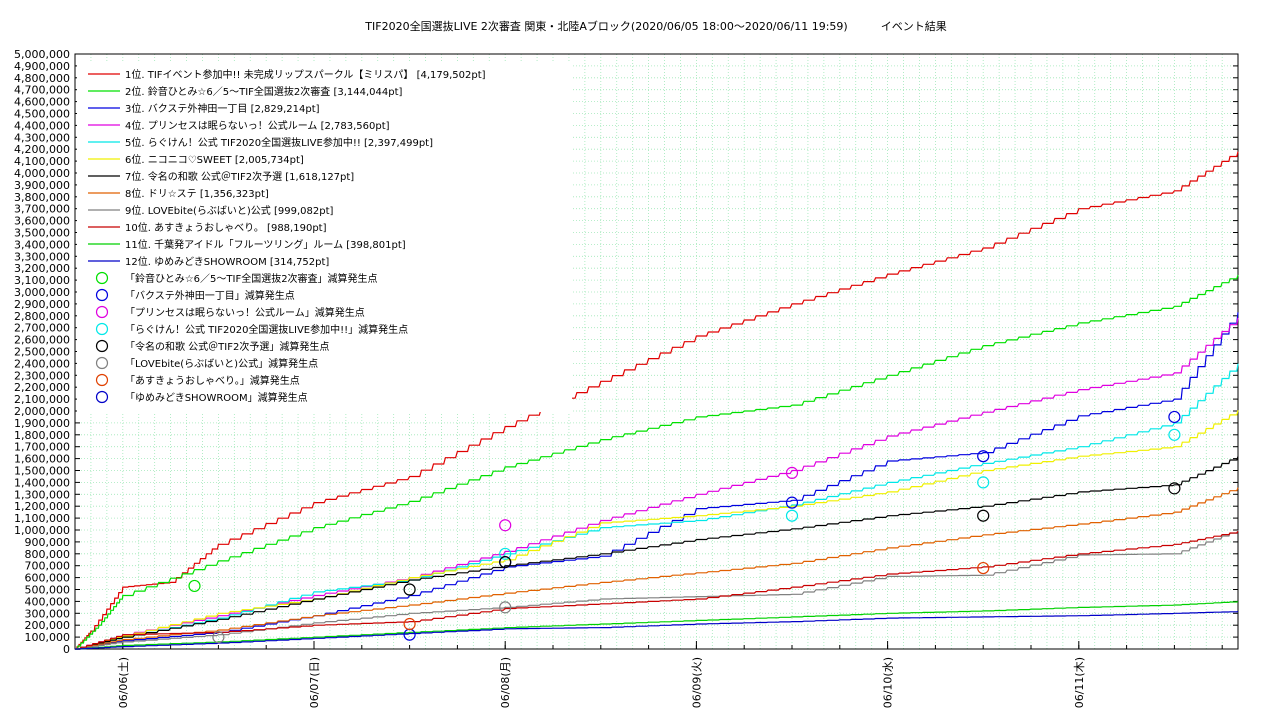  I want to click on legend-marker-entry: 「LOVEbite(らぶばいと)公式」減算発生点, so click(221, 363).